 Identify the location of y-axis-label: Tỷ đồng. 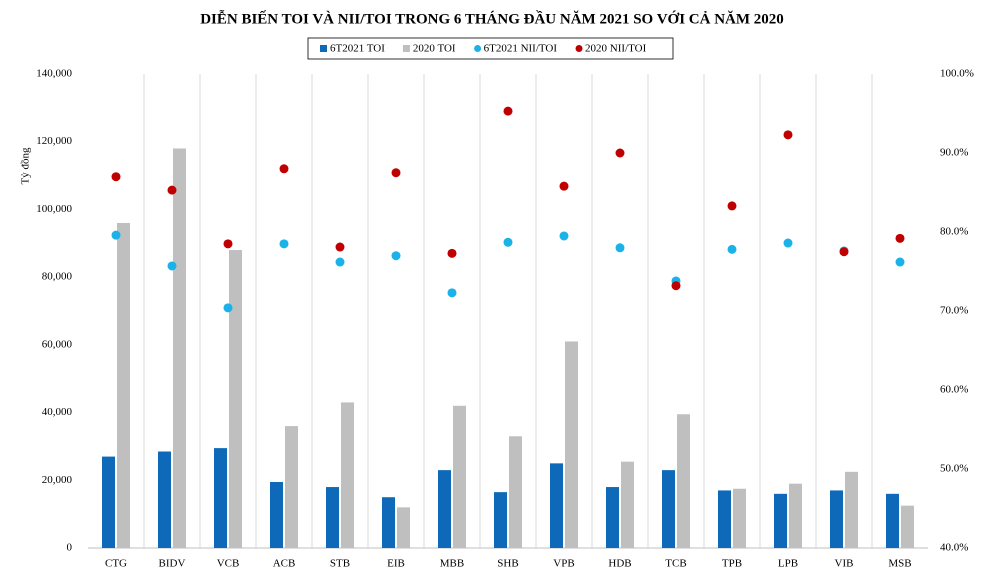
(26, 165).